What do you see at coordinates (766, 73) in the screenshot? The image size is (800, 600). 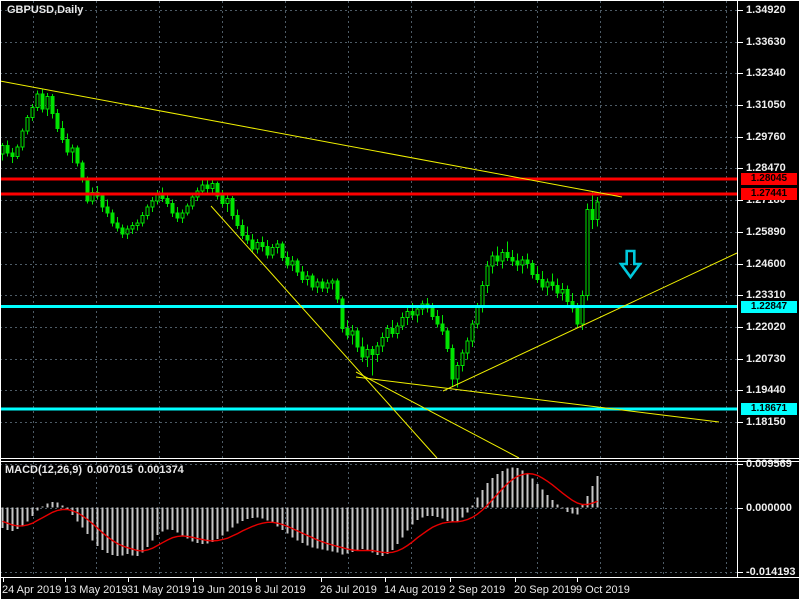 I see `price-axis-label: 1.32340` at bounding box center [766, 73].